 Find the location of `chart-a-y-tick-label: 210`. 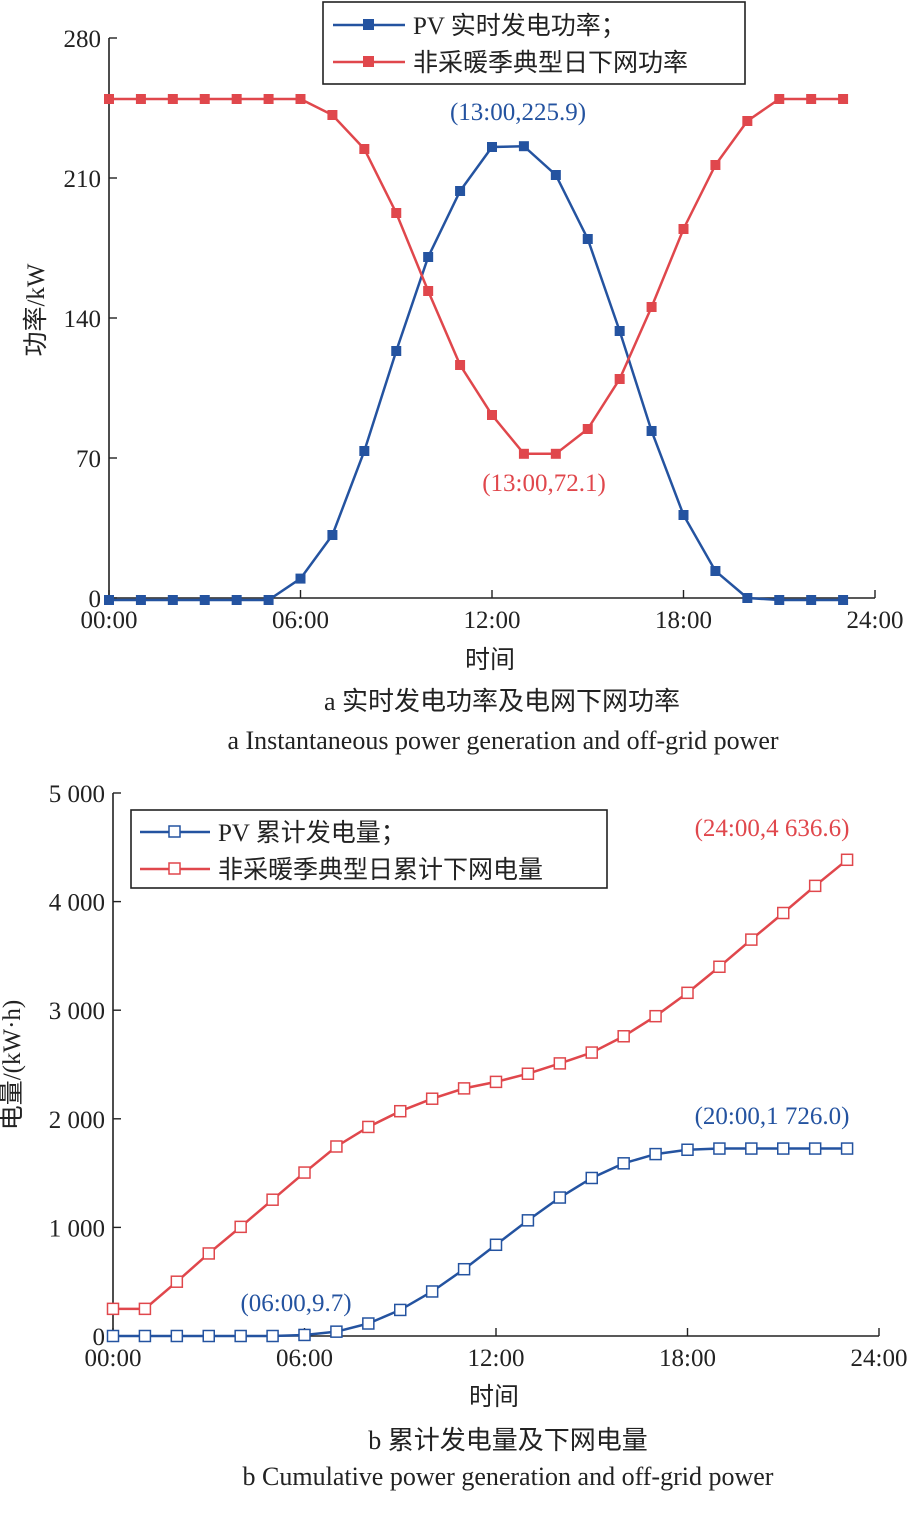

chart-a-y-tick-label: 210 is located at coordinates (83, 179).